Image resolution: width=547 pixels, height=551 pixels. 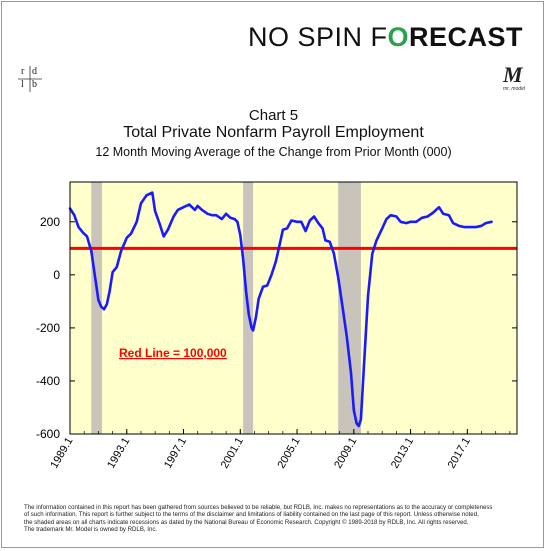 What do you see at coordinates (402, 453) in the screenshot?
I see `x-tick-label-6: 2013.1` at bounding box center [402, 453].